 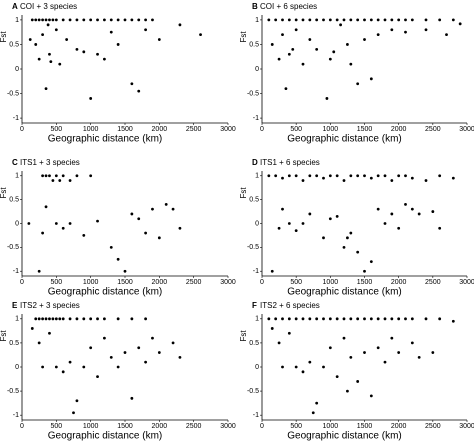 I want to click on panel-label: E, so click(x=15, y=305).